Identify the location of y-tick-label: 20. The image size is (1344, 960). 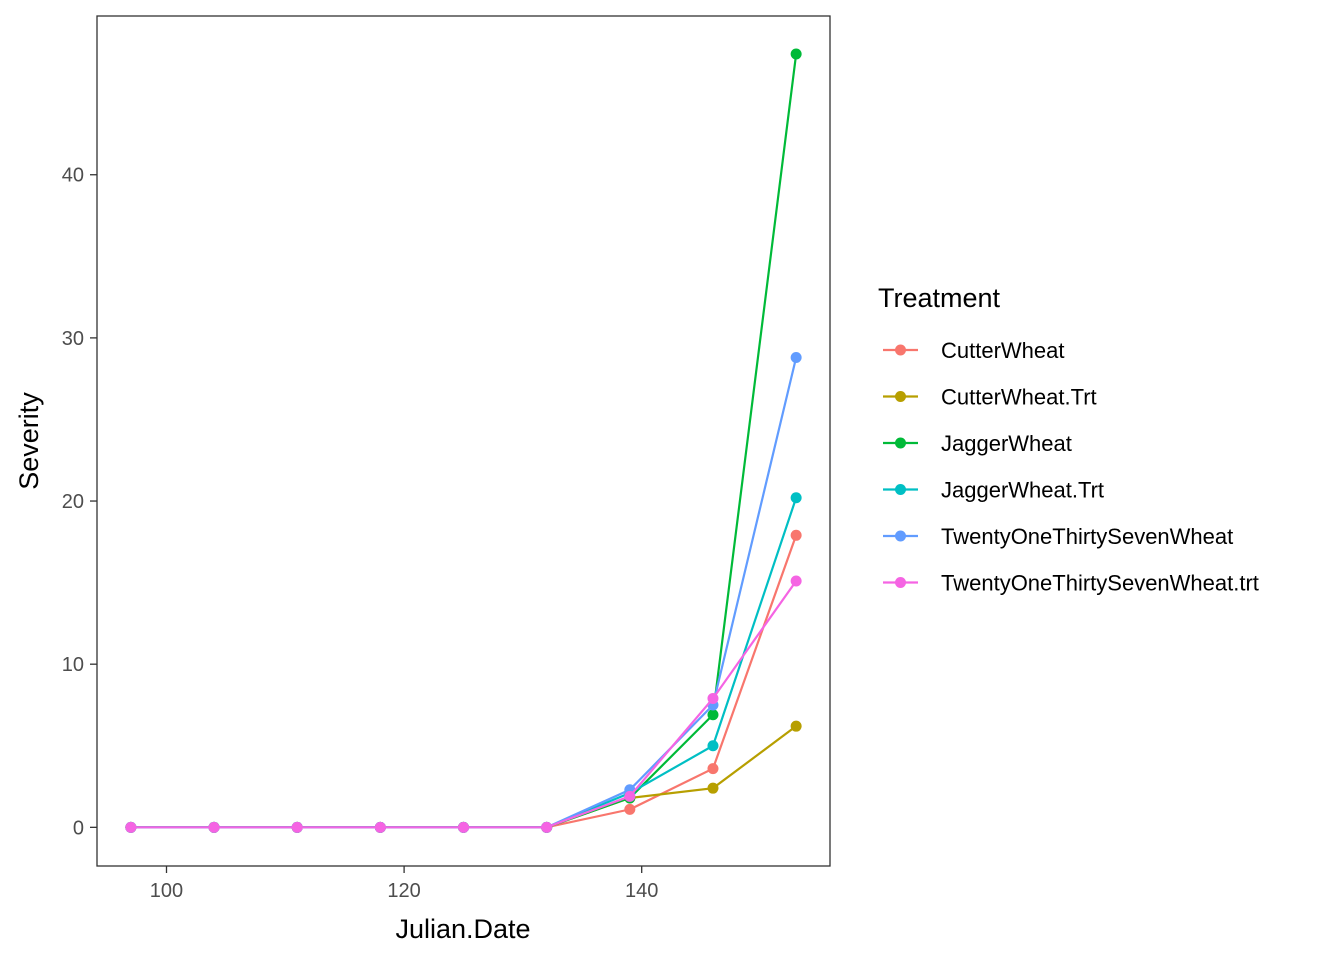
(73, 502).